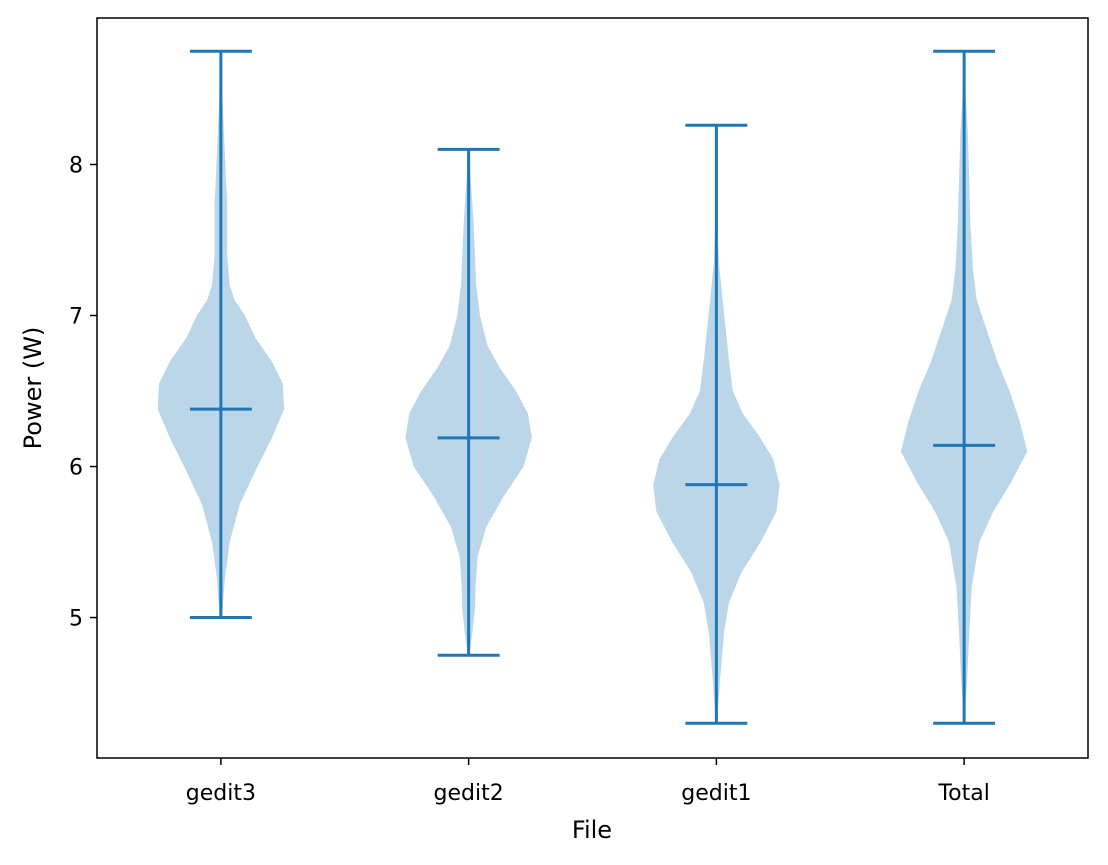 The width and height of the screenshot is (1108, 865). I want to click on x-tick-label: gedit2, so click(469, 793).